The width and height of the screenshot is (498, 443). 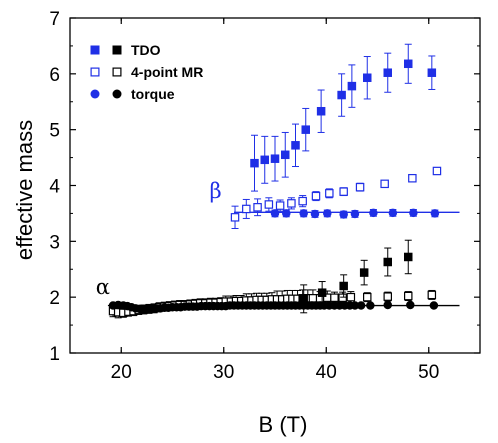 I want to click on x-tick-label: 30, so click(x=223, y=372).